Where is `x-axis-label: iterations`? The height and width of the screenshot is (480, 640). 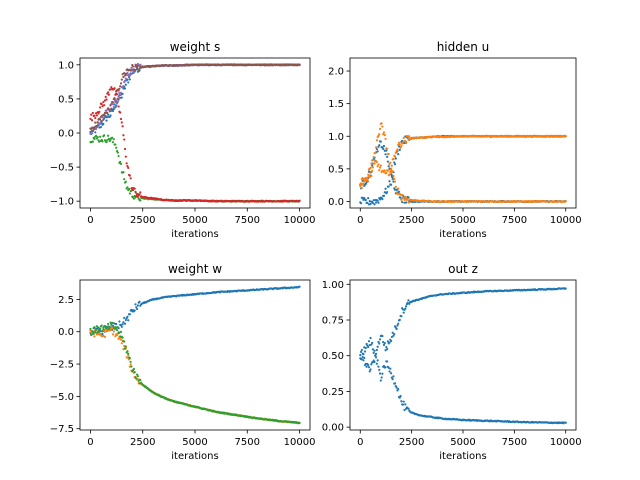
x-axis-label: iterations is located at coordinates (462, 456).